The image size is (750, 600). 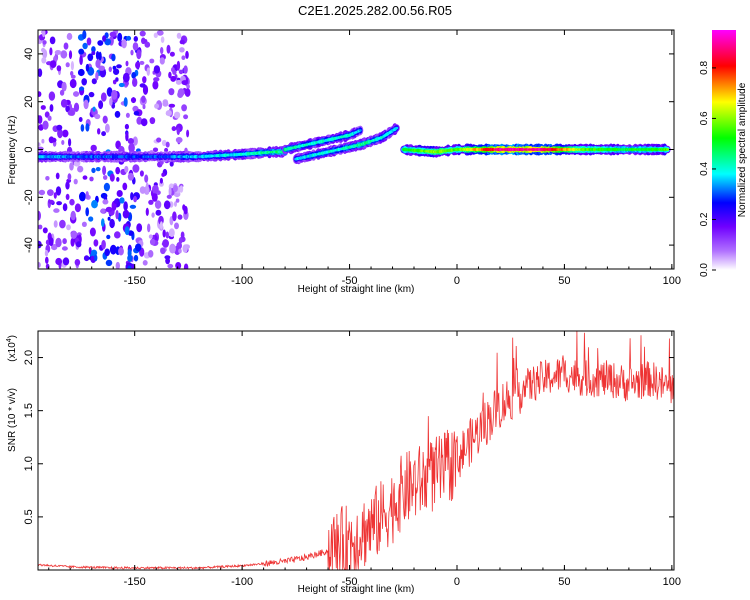 I want to click on colorbar-gradient, so click(x=724, y=150).